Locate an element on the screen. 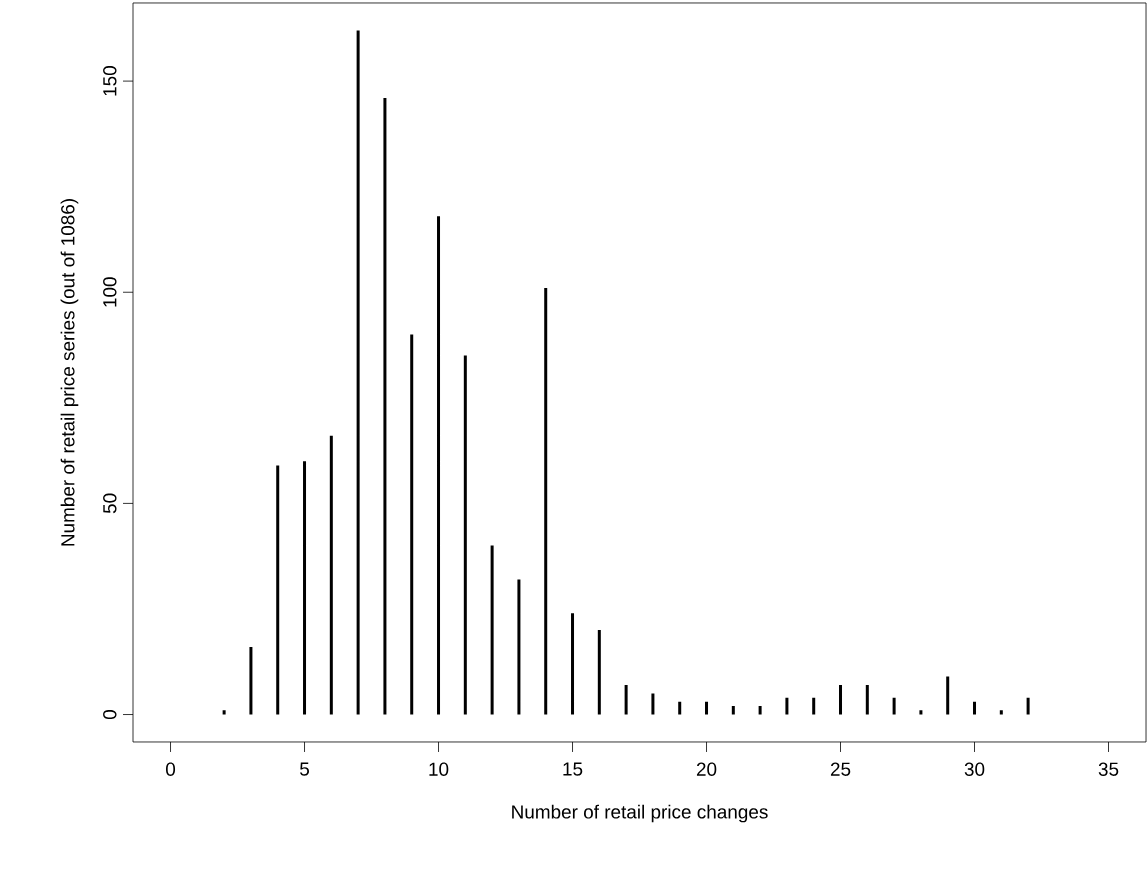  x-tick-label: 20 is located at coordinates (706, 769).